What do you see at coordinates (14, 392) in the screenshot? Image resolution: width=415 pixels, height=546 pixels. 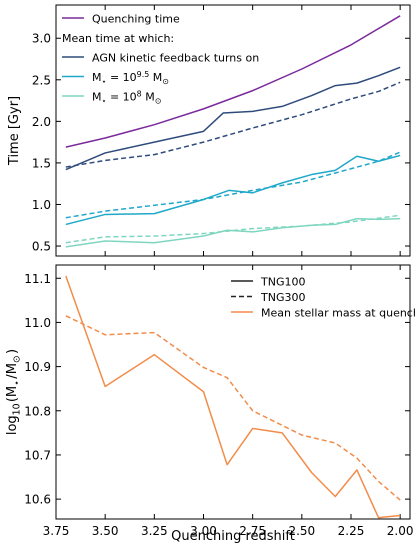 I see `bottom-y-axis-label: log10 (M⋆ /M⊙ )` at bounding box center [14, 392].